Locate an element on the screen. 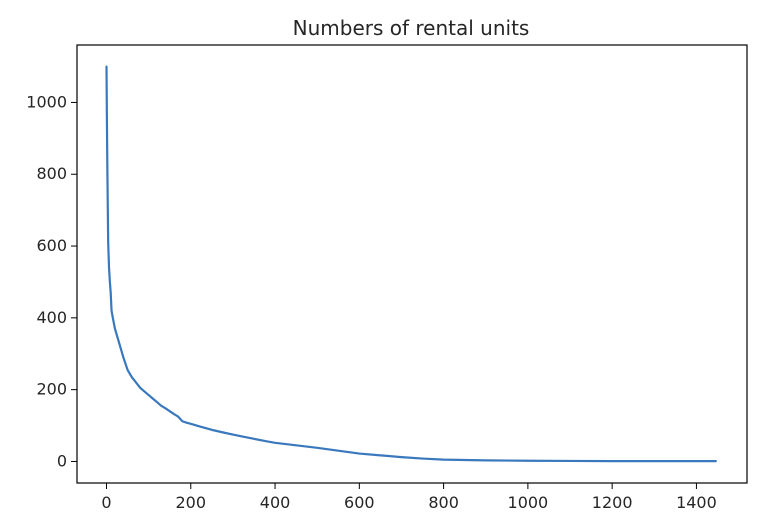 The width and height of the screenshot is (784, 532). x-tick-label: 200 is located at coordinates (191, 502).